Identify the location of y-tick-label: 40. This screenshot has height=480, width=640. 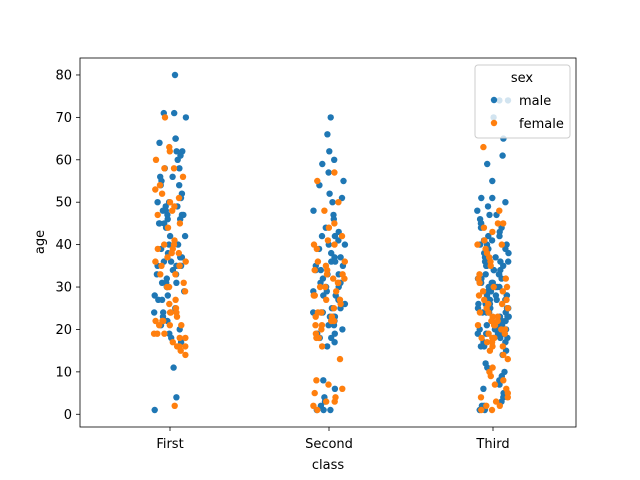
(63, 245).